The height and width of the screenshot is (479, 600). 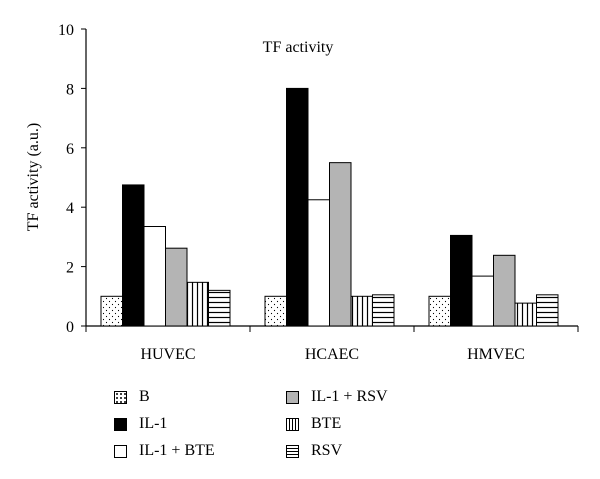 I want to click on x-tick-label: HUVEC, so click(x=167, y=354).